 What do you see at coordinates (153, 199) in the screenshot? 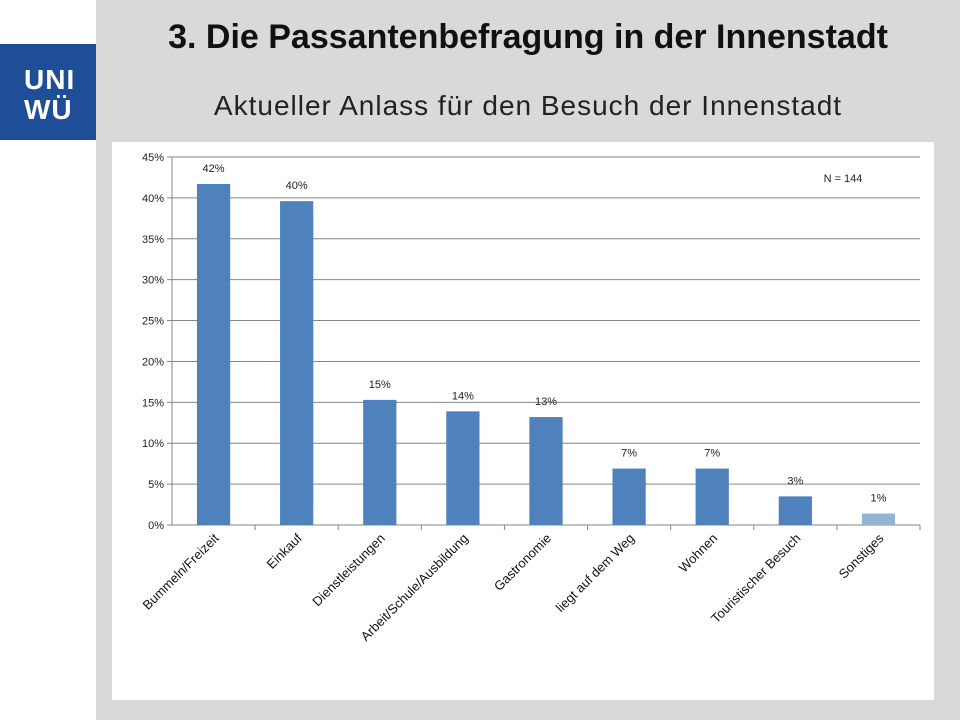
I see `y-tick-label: 40%` at bounding box center [153, 199].